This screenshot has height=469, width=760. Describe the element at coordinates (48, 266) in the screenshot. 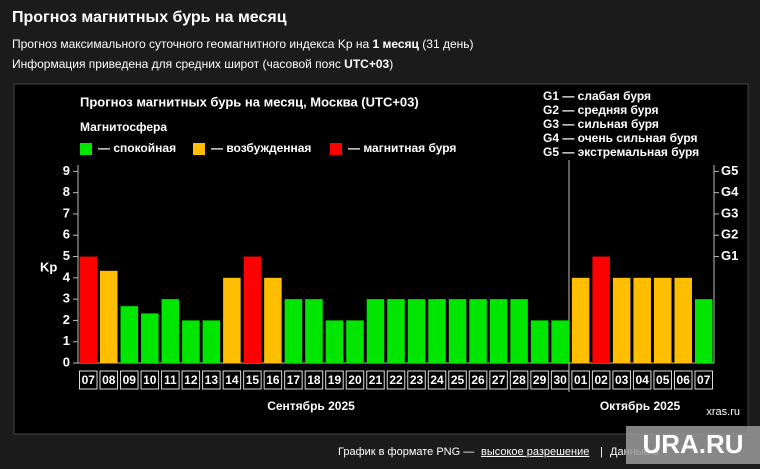

I see `y-label: Kp` at that location.